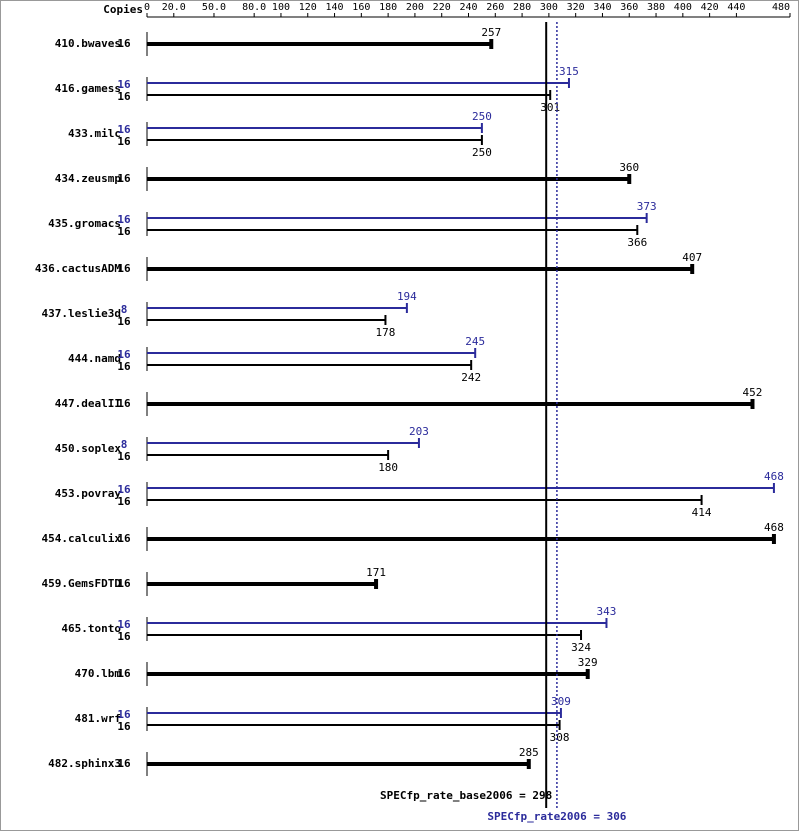  What do you see at coordinates (475, 341) in the screenshot?
I see `value-label: 245` at bounding box center [475, 341].